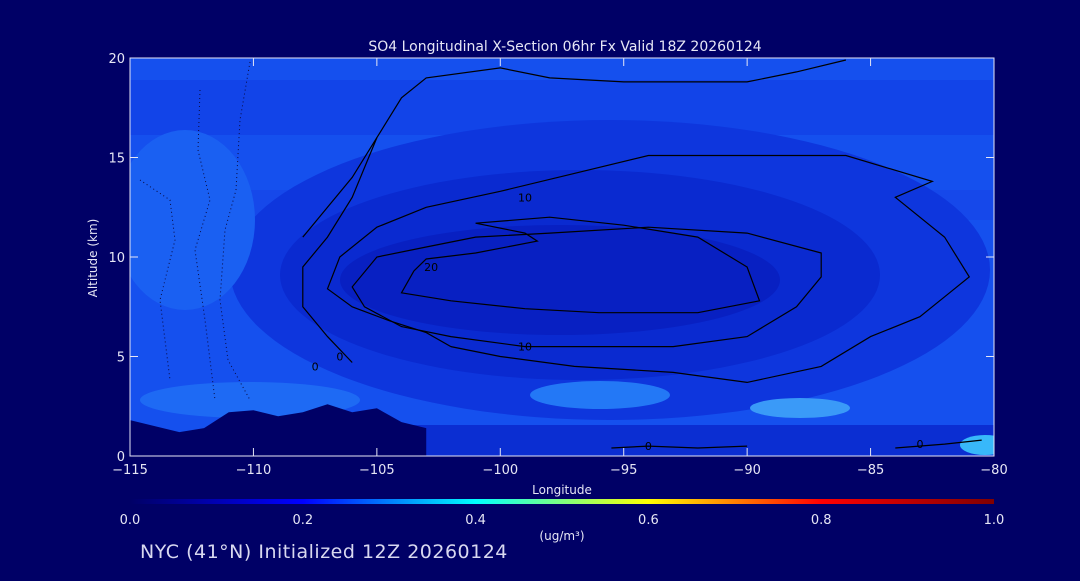  What do you see at coordinates (278, 430) in the screenshot?
I see `terrain-mask` at bounding box center [278, 430].